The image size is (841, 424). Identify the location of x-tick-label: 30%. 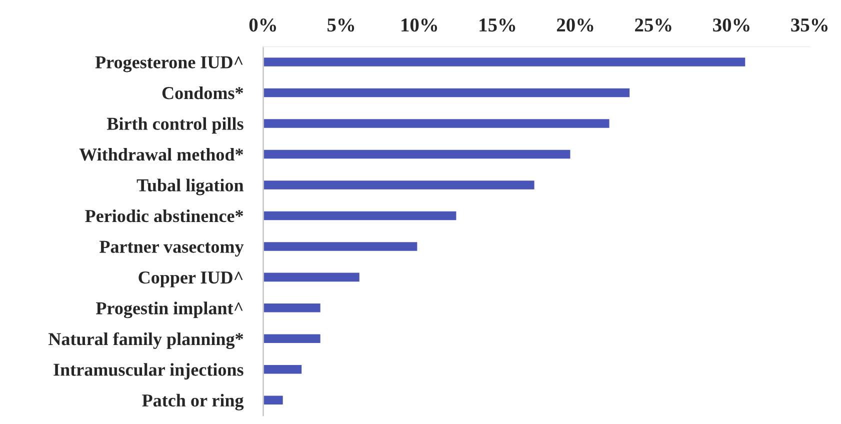
(731, 25).